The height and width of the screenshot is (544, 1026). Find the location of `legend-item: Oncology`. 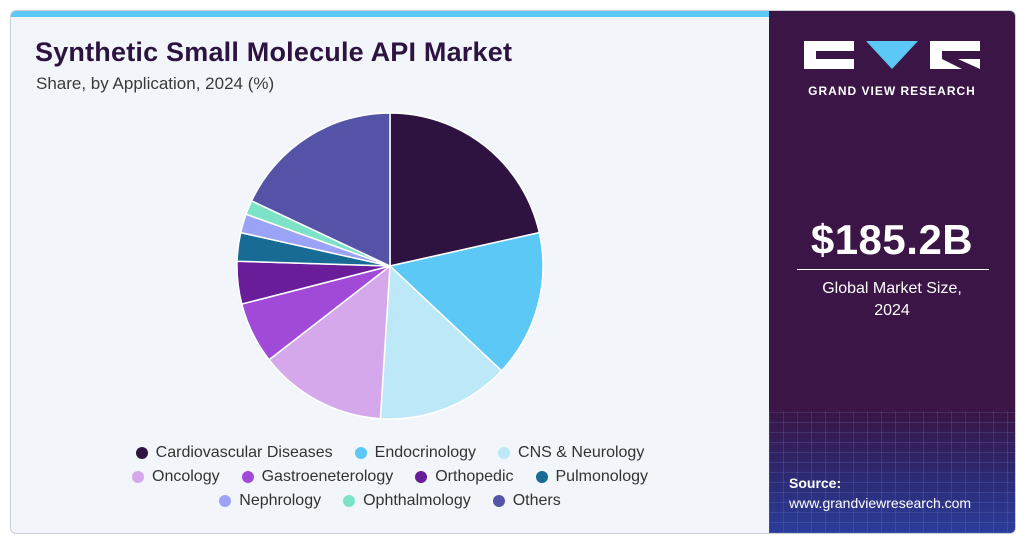

legend-item: Oncology is located at coordinates (176, 477).